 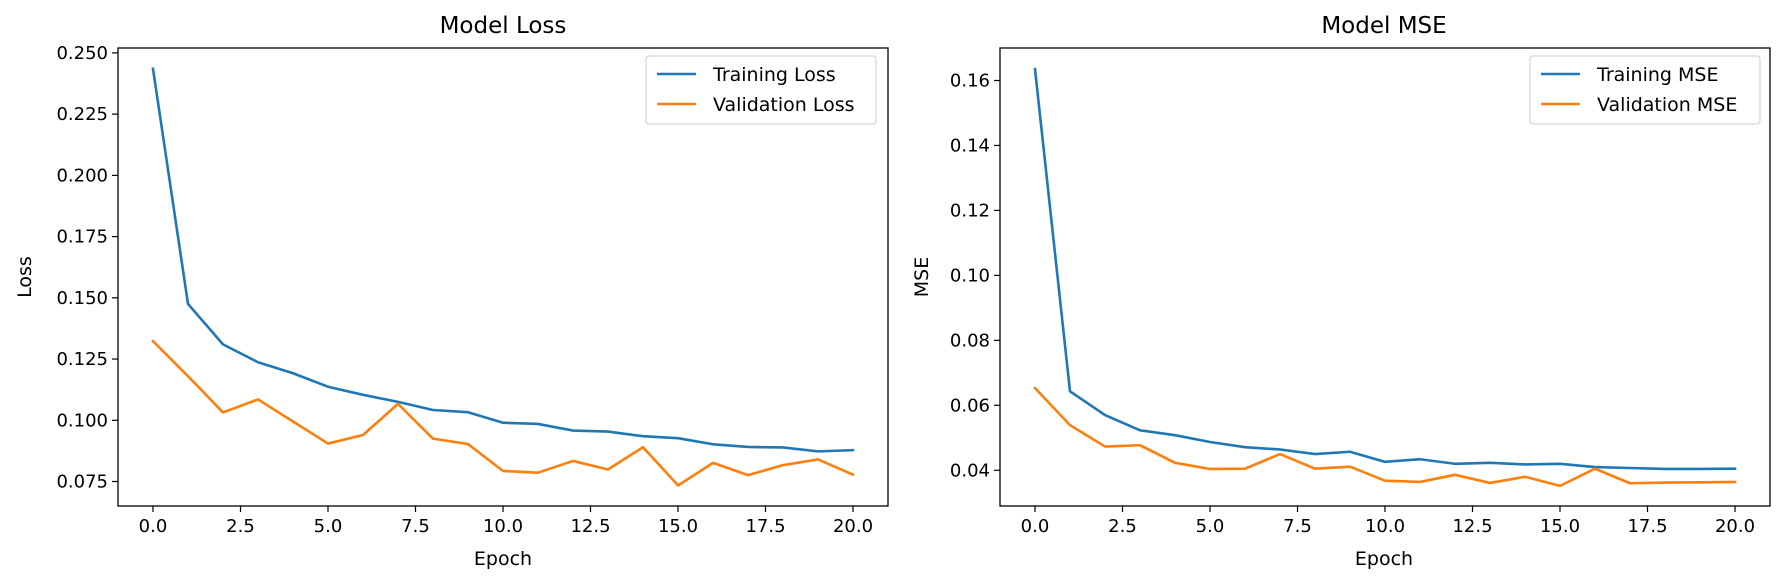 I want to click on loss-legend-label-training: Training Loss, so click(x=774, y=75).